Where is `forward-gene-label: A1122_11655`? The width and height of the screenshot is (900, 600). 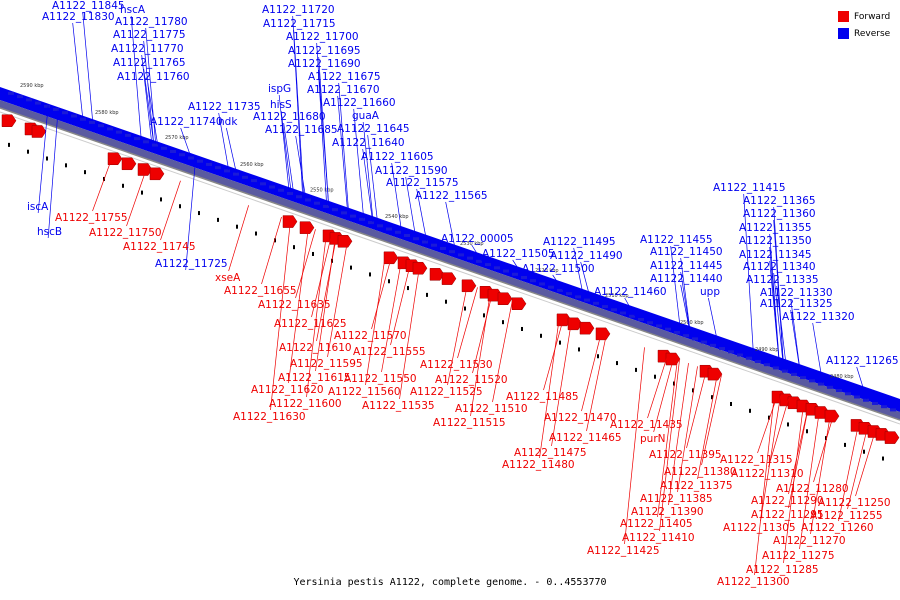
forward-gene-label: A1122_11655 is located at coordinates (260, 291).